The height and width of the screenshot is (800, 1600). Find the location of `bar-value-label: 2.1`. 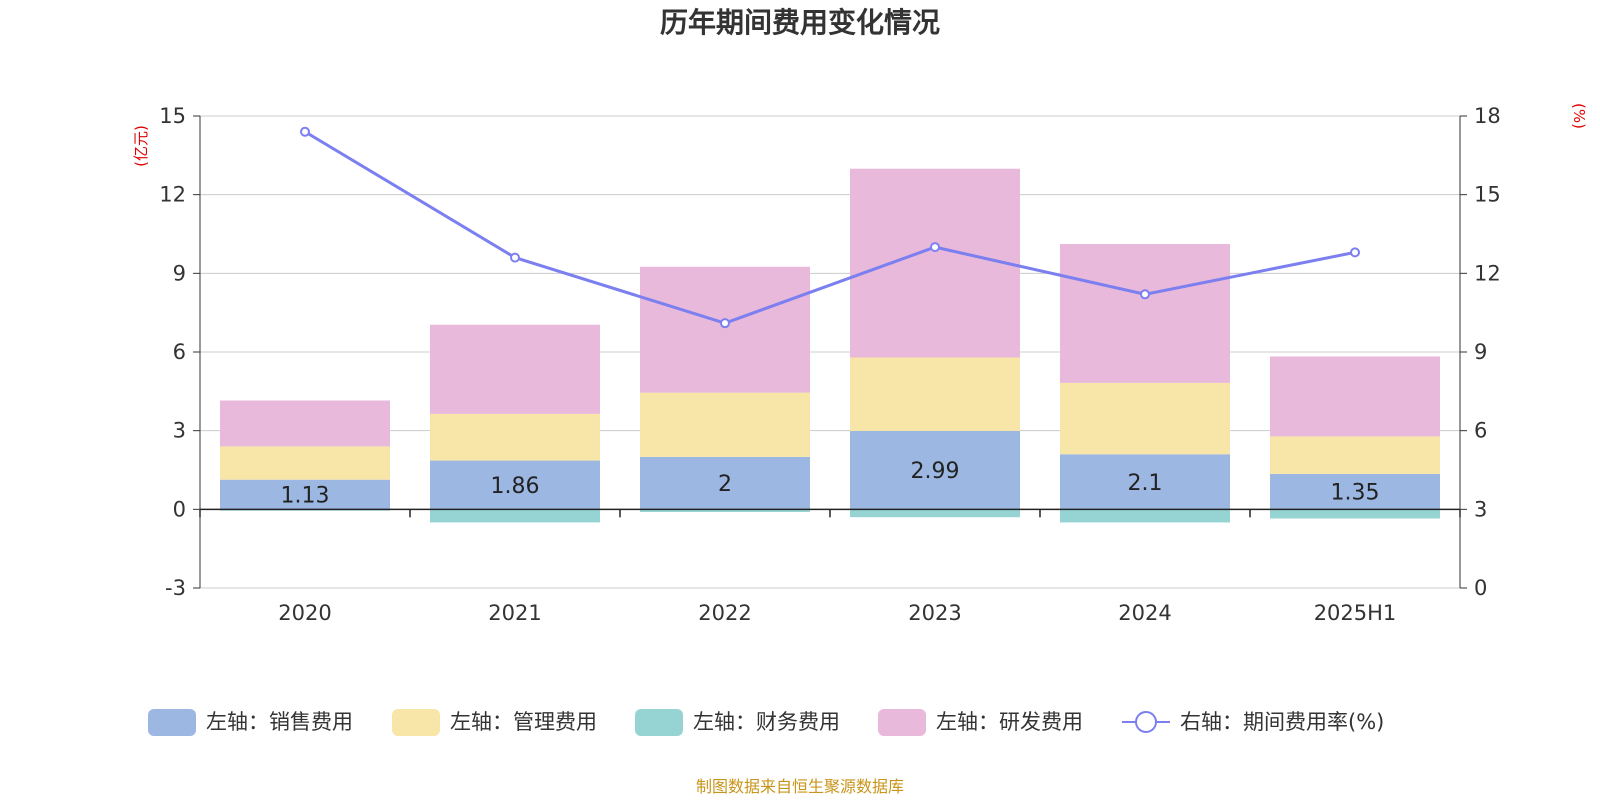

bar-value-label: 2.1 is located at coordinates (1145, 483).